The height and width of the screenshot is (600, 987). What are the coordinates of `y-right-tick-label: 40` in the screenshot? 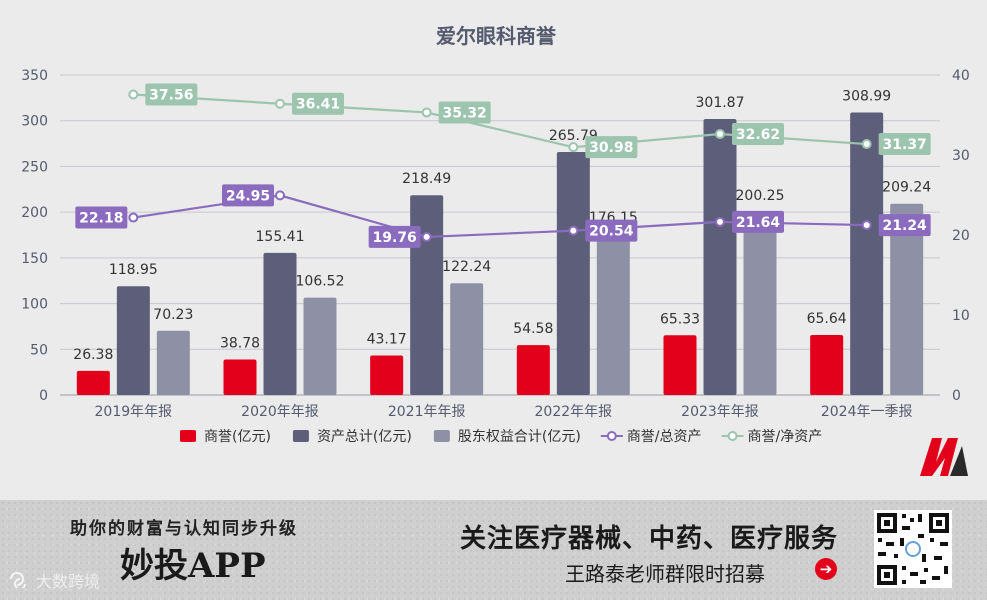 It's located at (961, 76).